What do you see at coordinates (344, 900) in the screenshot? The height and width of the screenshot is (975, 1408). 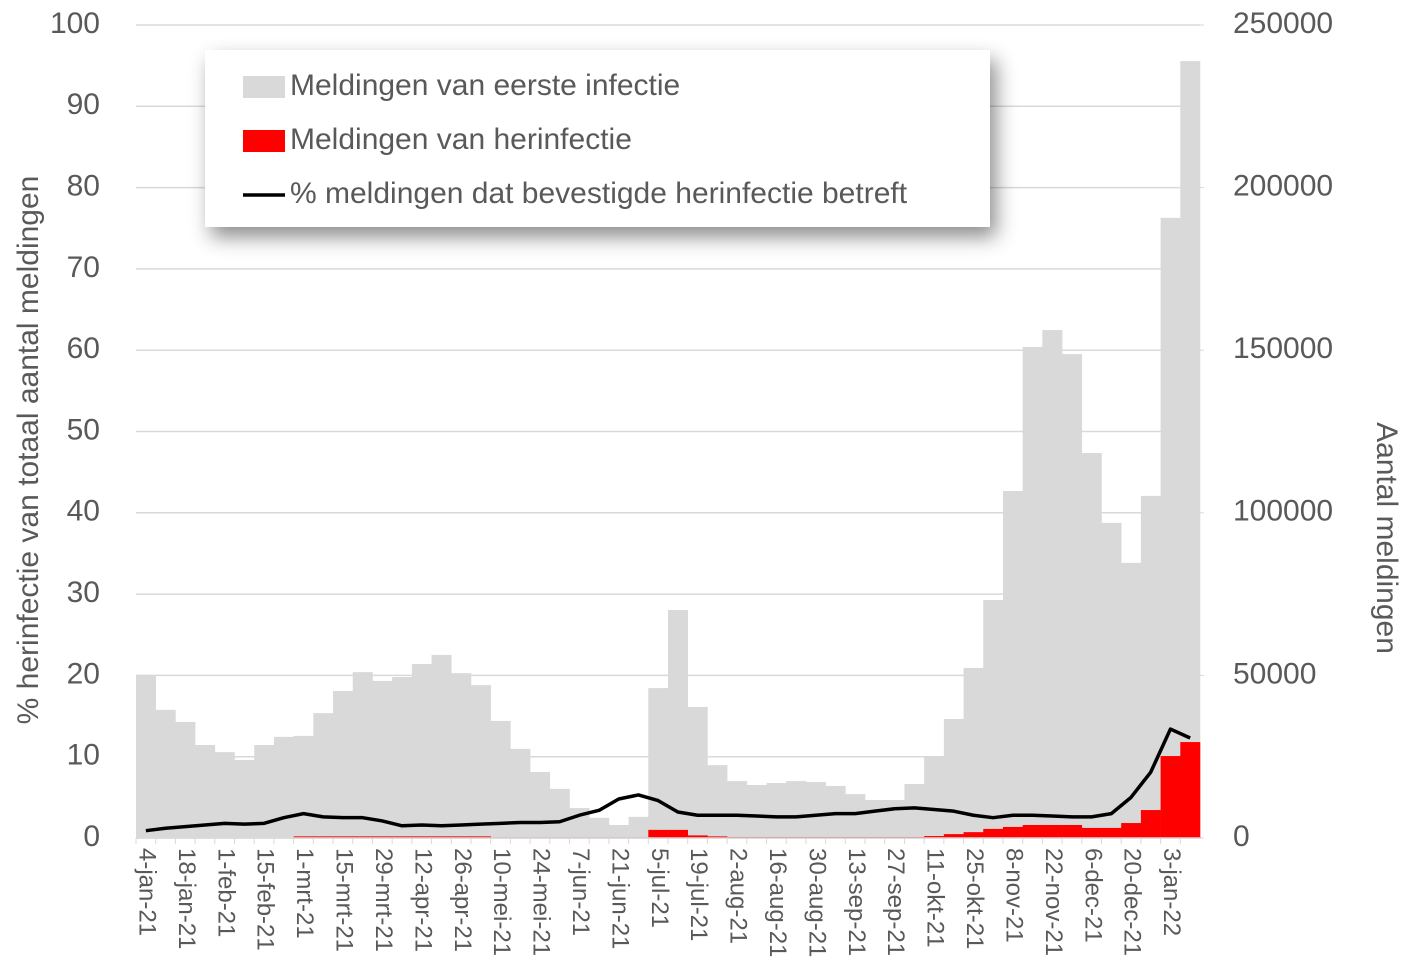 I see `x-tick-label: 15-mrt-21` at bounding box center [344, 900].